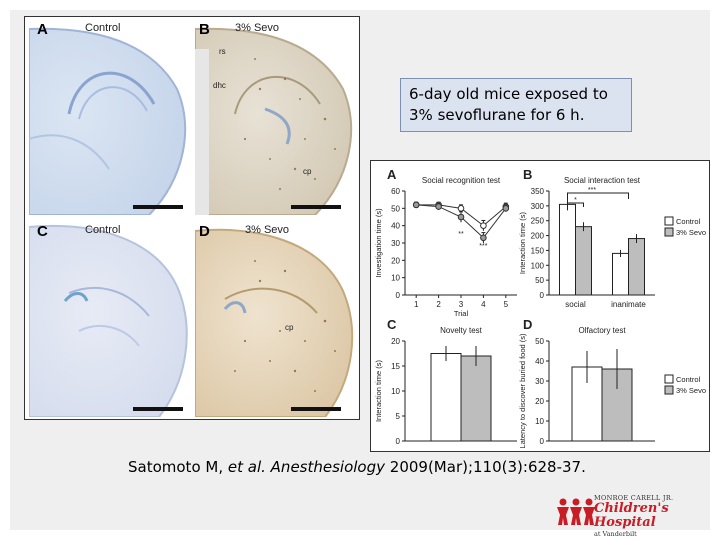 This screenshot has height=540, width=720. I want to click on children-figures-icon, so click(576, 511).